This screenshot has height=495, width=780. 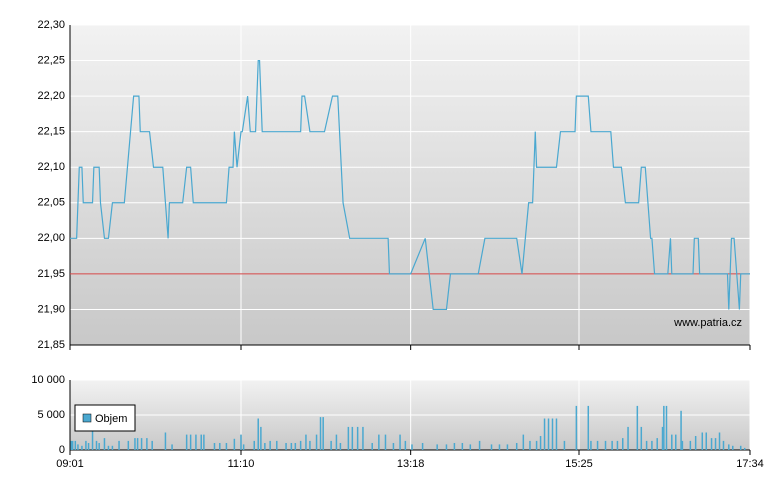 What do you see at coordinates (51, 238) in the screenshot?
I see `y-tick-label: 22,00` at bounding box center [51, 238].